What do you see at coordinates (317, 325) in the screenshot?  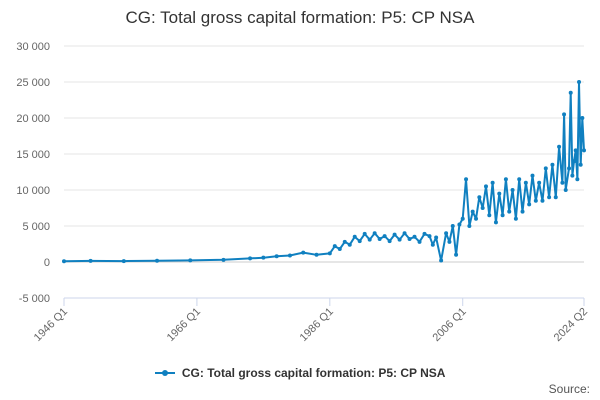 I see `x-tick-label: 1986 Q1` at bounding box center [317, 325].